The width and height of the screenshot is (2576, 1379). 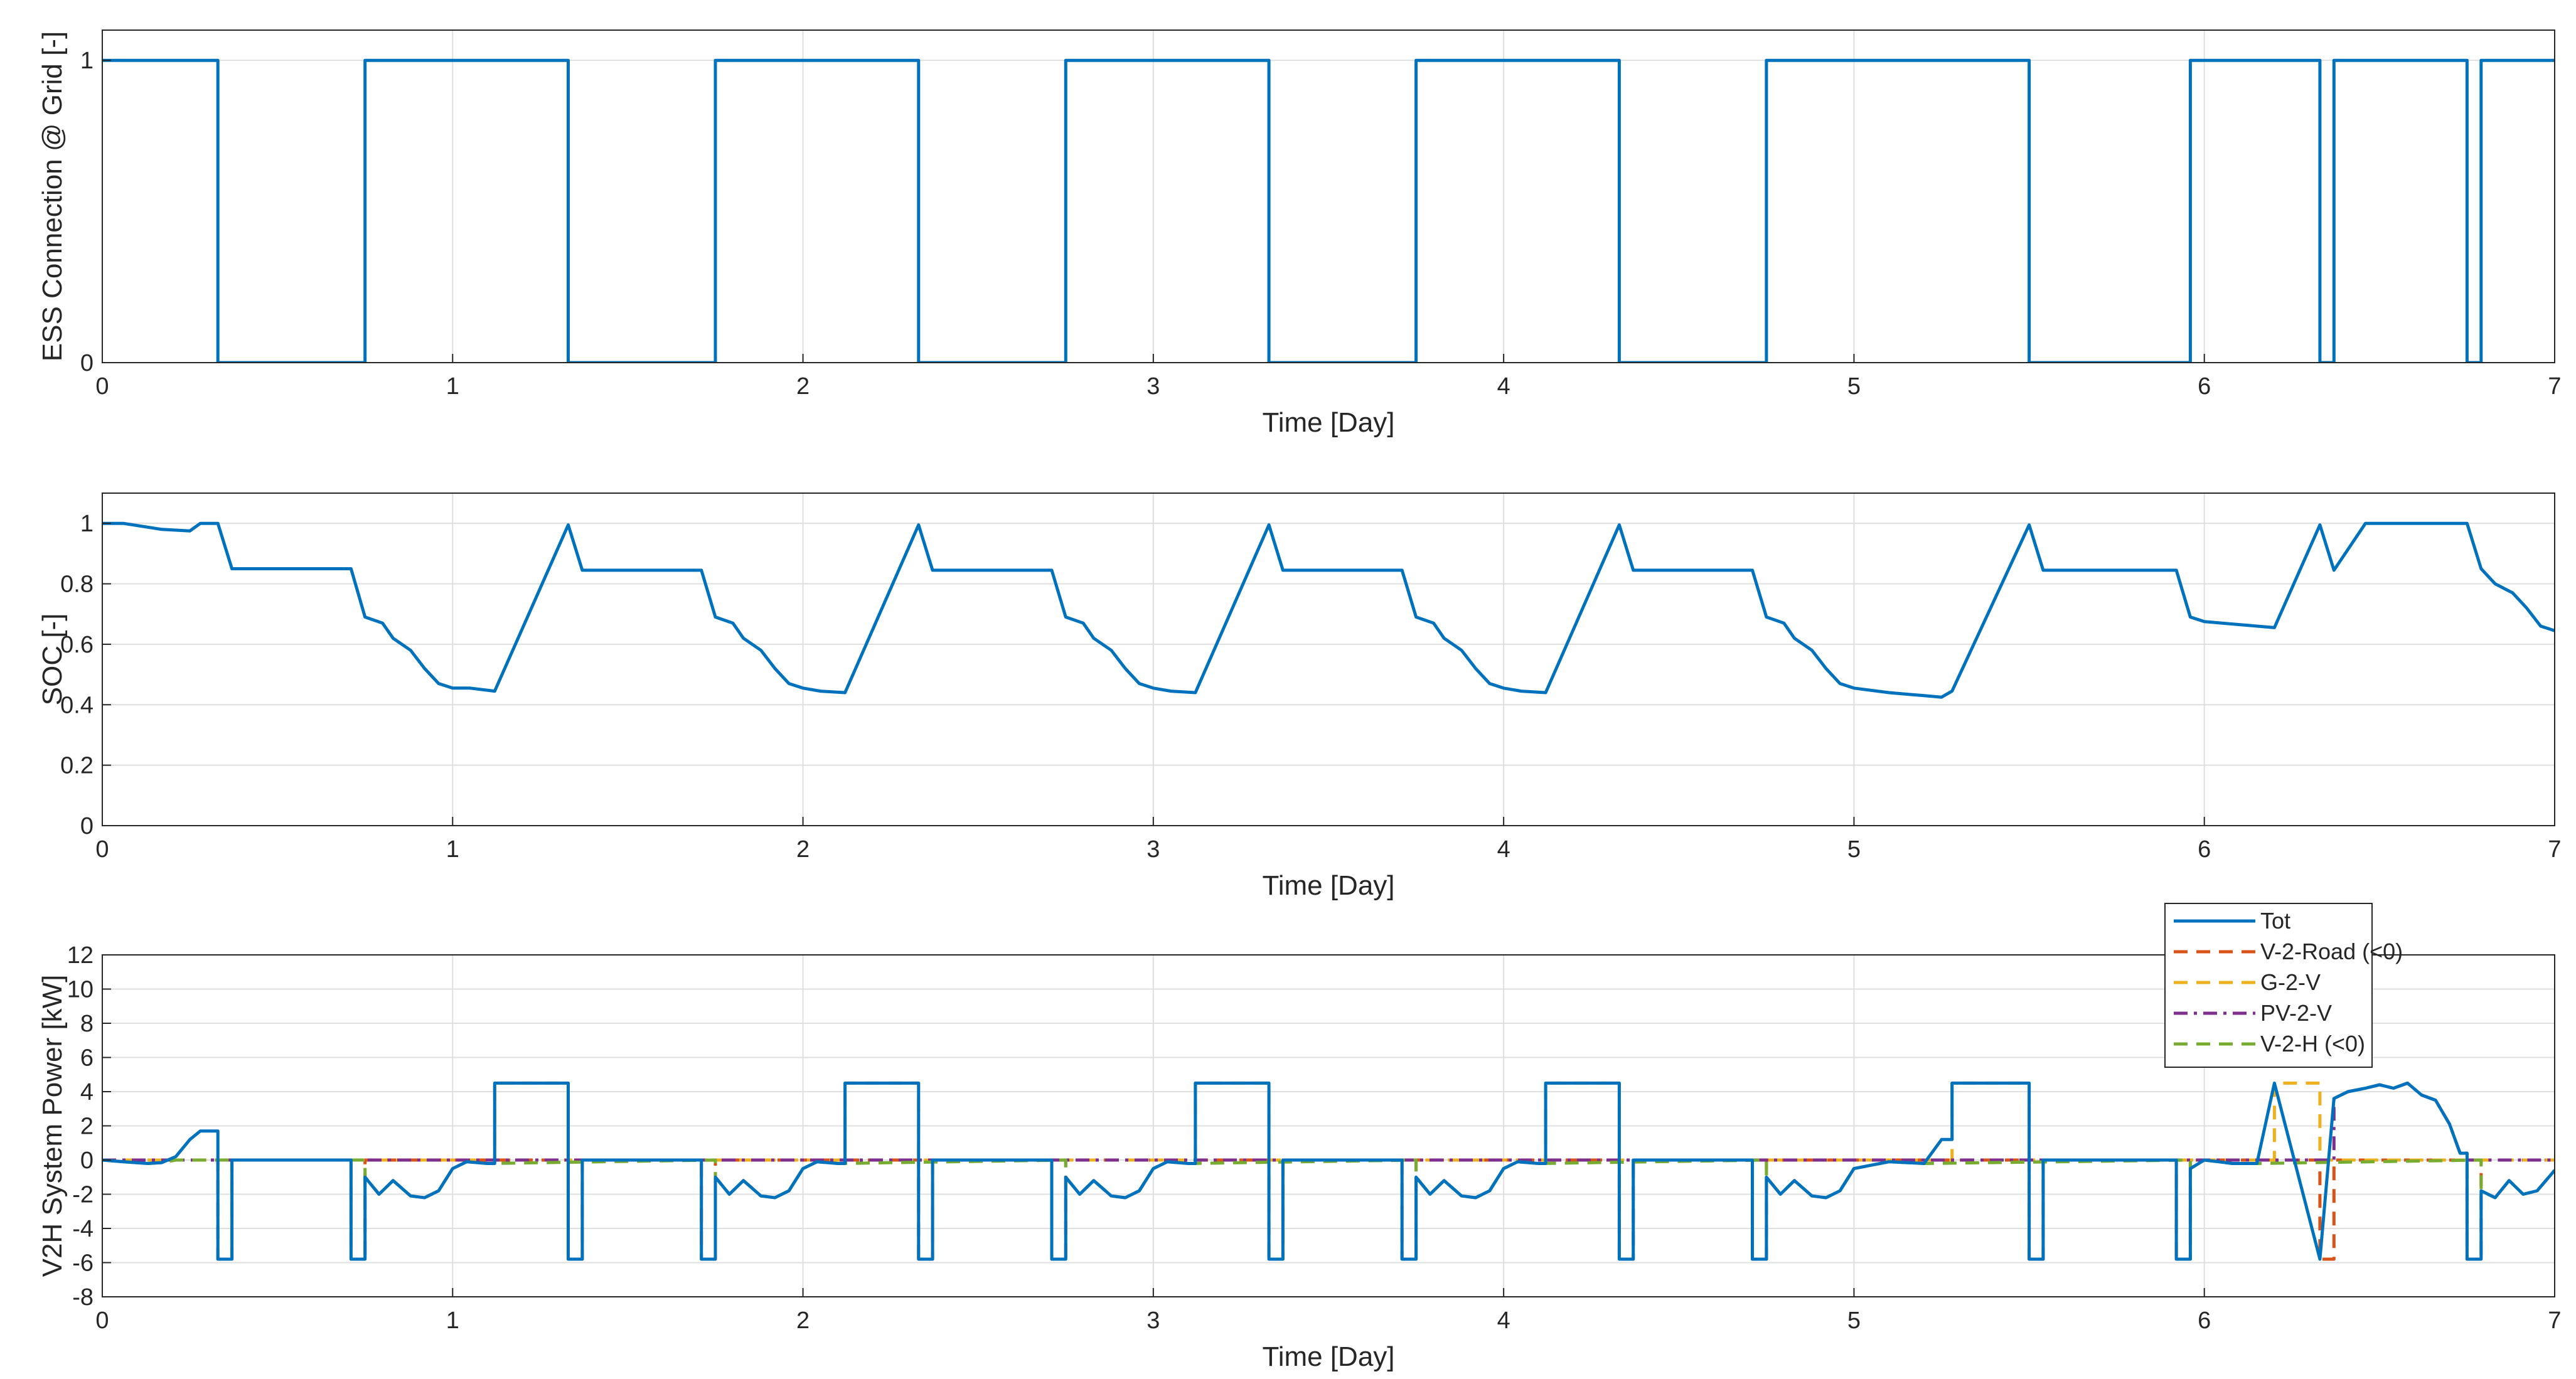 I want to click on y-tick-label: 0.6, so click(x=77, y=645).